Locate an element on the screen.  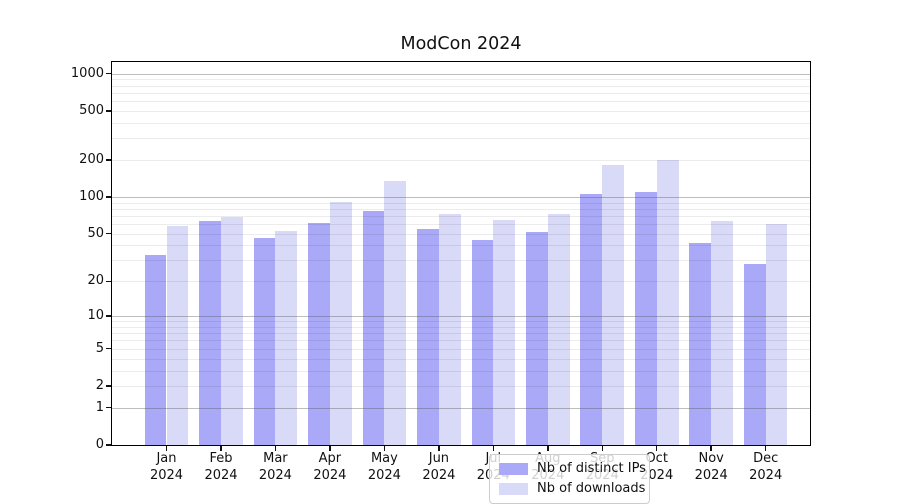
x-axis-tick-label: May 2024 is located at coordinates (384, 467).